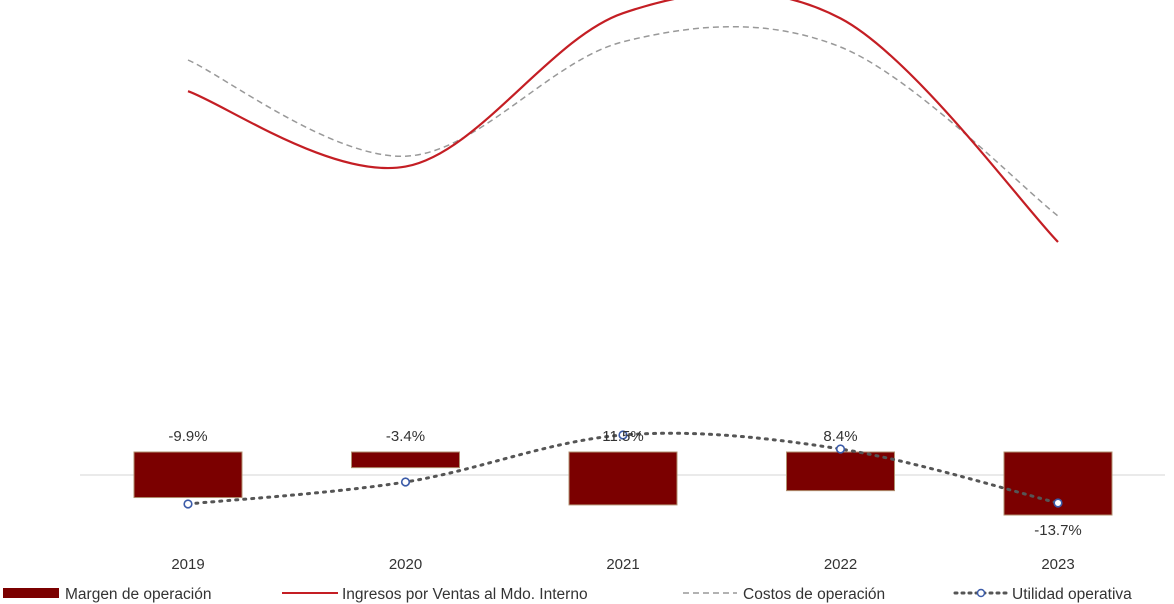  I want to click on category-label-2021: 2021, so click(622, 564).